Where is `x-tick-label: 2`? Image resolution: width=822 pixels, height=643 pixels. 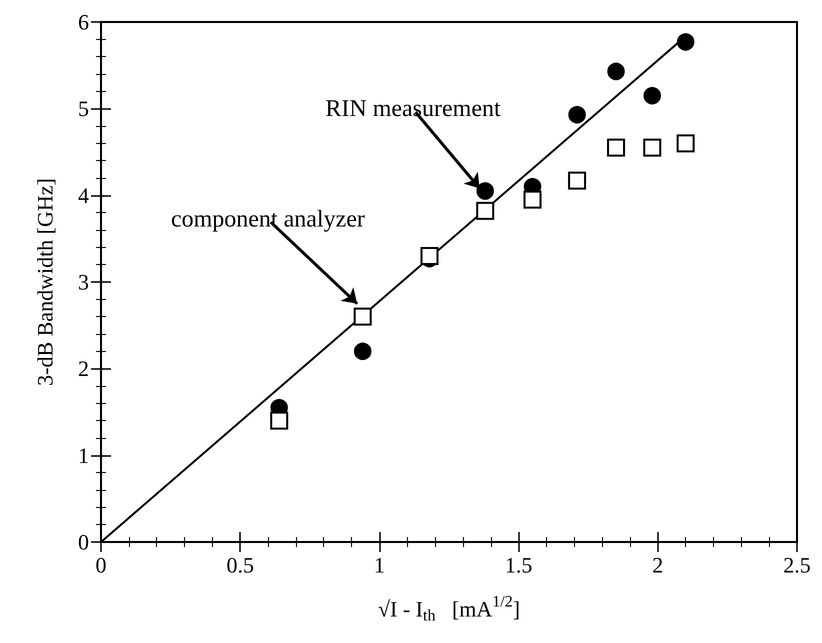
x-tick-label: 2 is located at coordinates (658, 565).